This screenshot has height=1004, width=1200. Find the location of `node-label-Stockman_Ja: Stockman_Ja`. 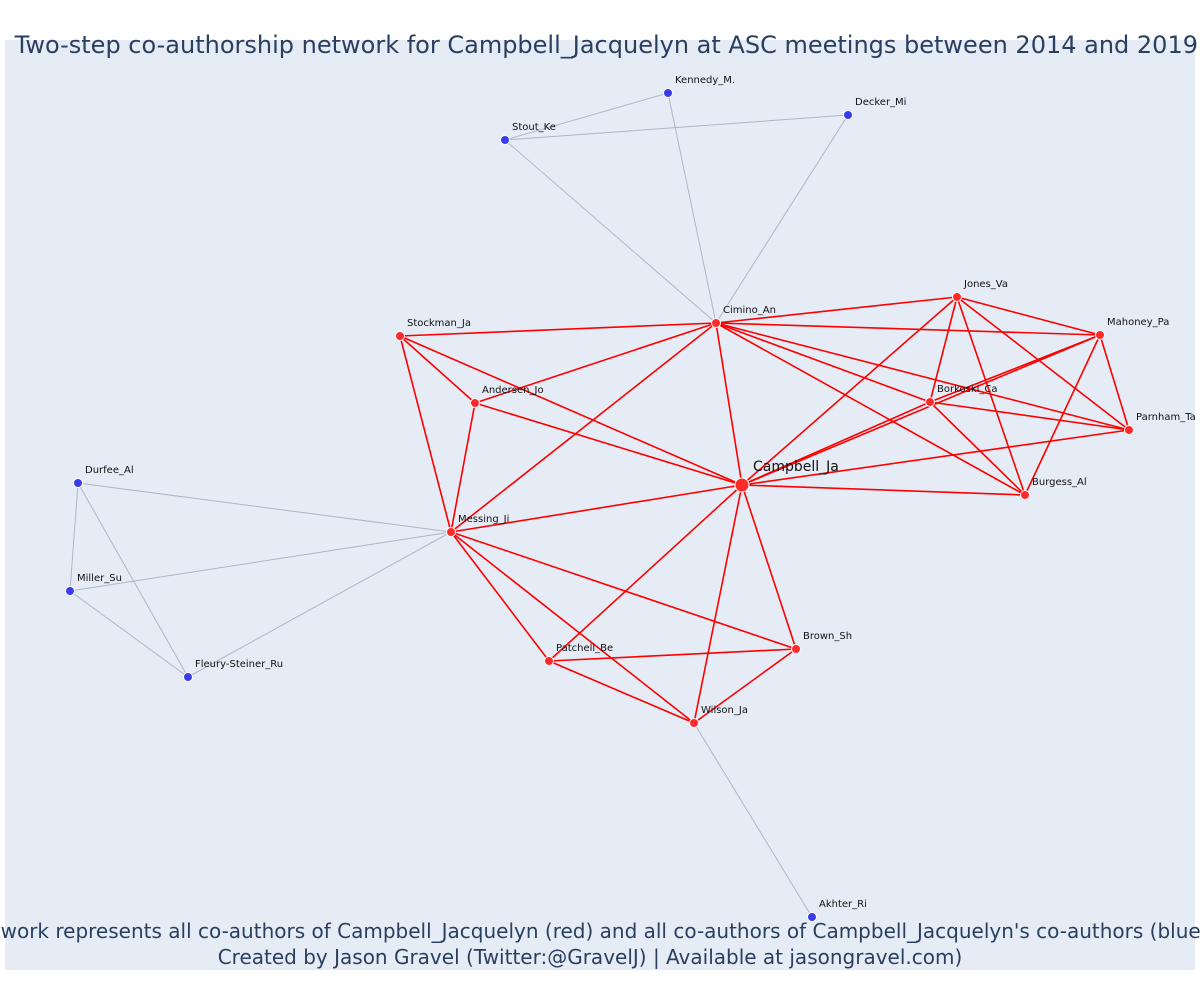

node-label-Stockman_Ja: Stockman_Ja is located at coordinates (439, 323).